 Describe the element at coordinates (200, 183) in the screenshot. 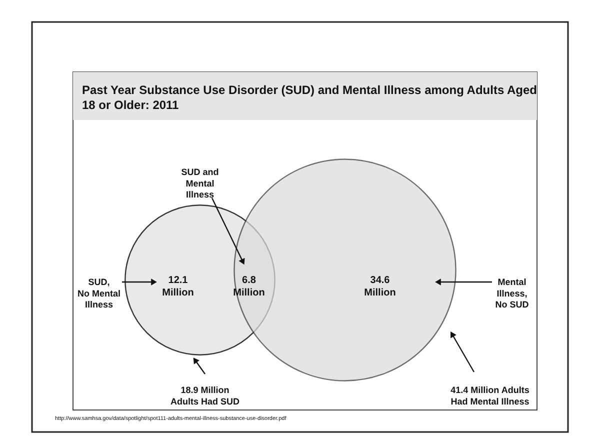

I see `category-label: SUD and Mental Illness` at that location.